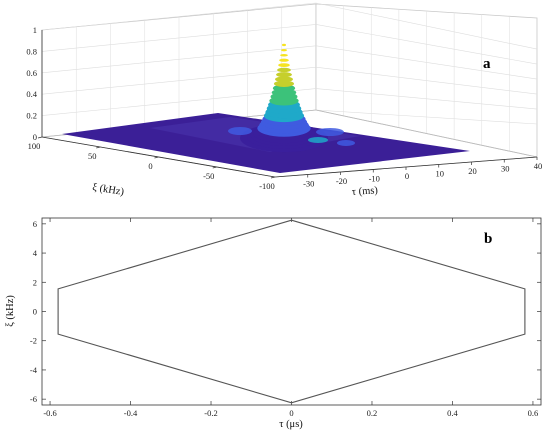 The image size is (550, 432). What do you see at coordinates (31, 94) in the screenshot?
I see `z-tick-label: 0.4` at bounding box center [31, 94].